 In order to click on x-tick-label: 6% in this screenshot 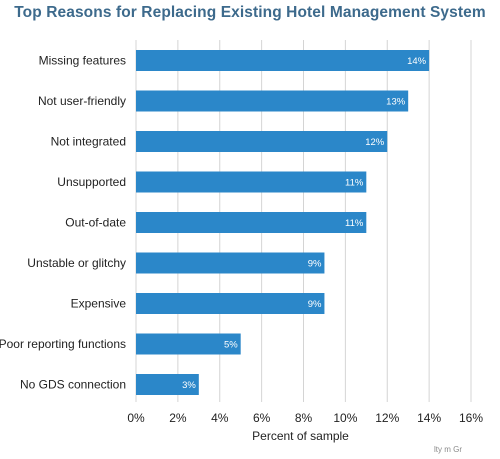, I will do `click(262, 418)`.